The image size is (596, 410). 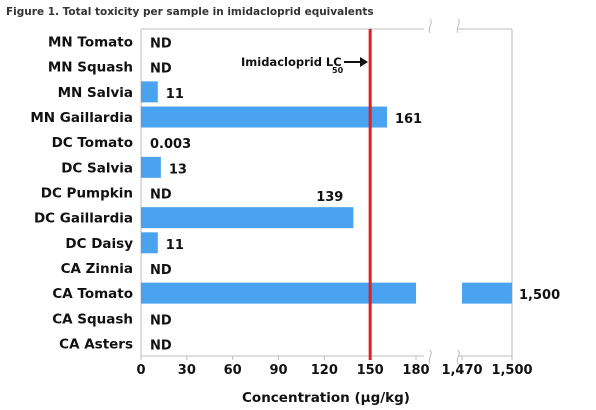 I want to click on value-label: 161, so click(x=408, y=119).